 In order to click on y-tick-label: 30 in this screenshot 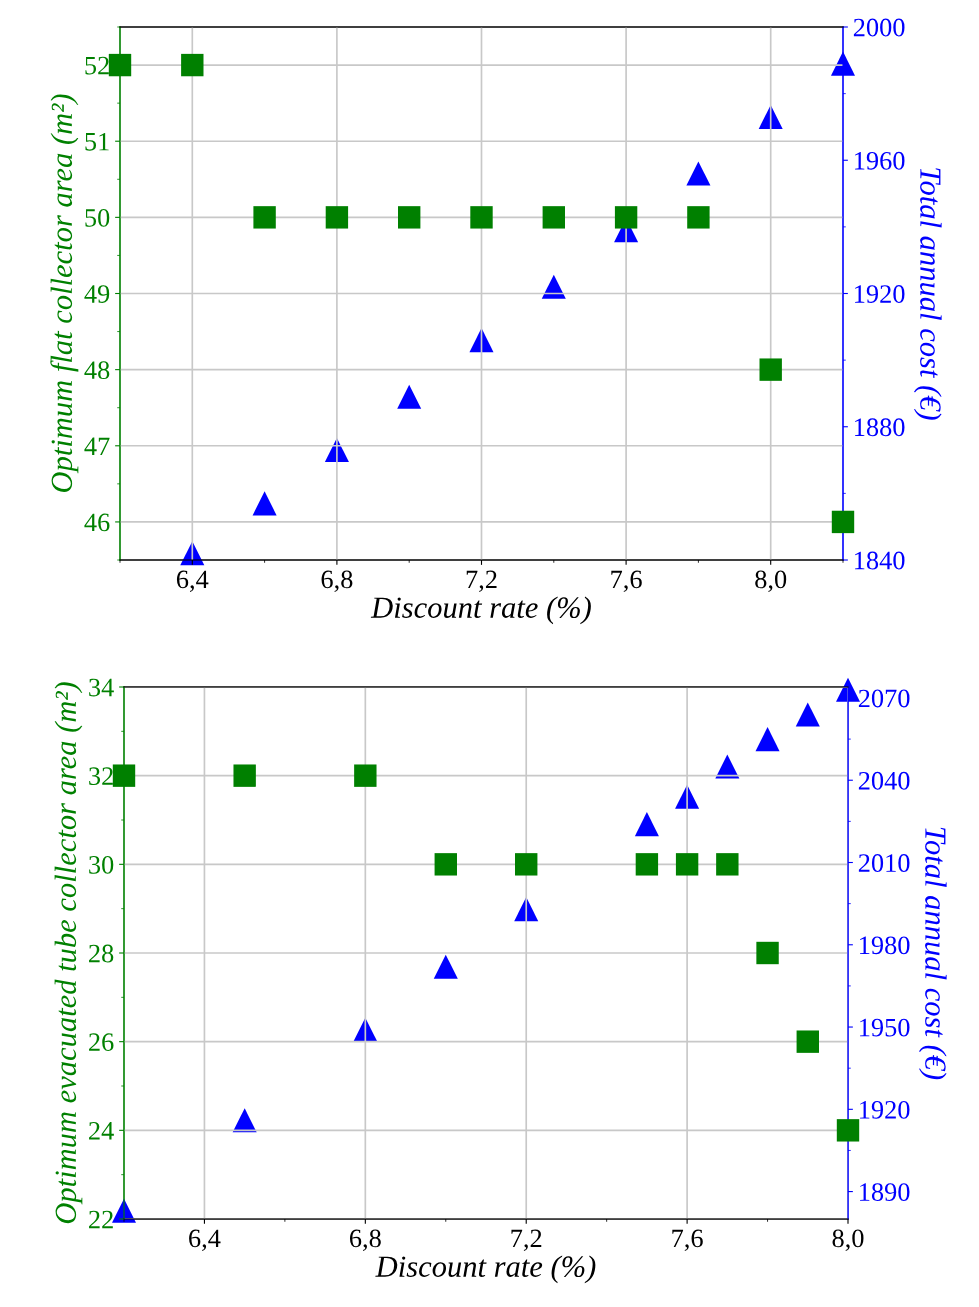, I will do `click(101, 864)`.